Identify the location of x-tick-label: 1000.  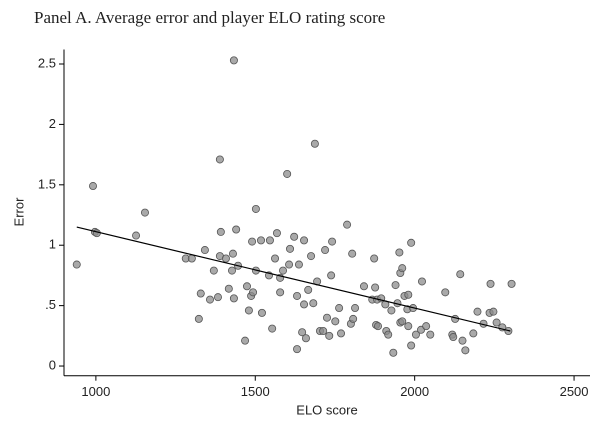
(95, 391).